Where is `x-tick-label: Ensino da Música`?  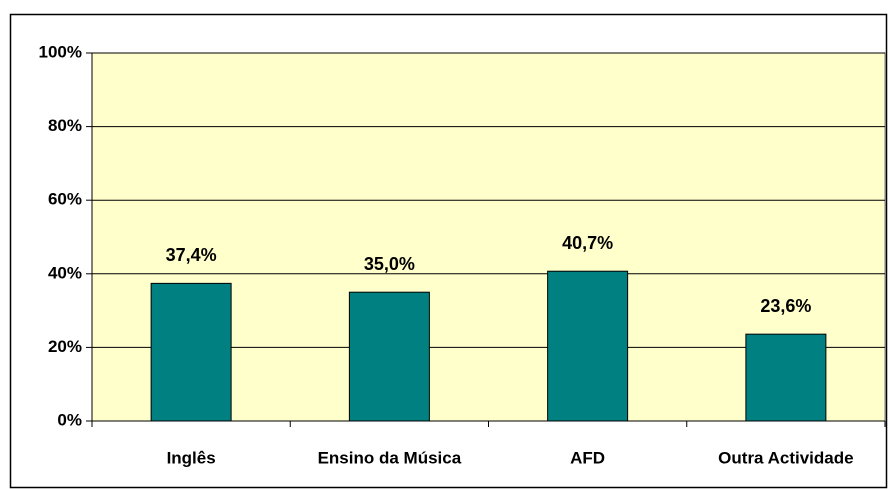
x-tick-label: Ensino da Música is located at coordinates (390, 457).